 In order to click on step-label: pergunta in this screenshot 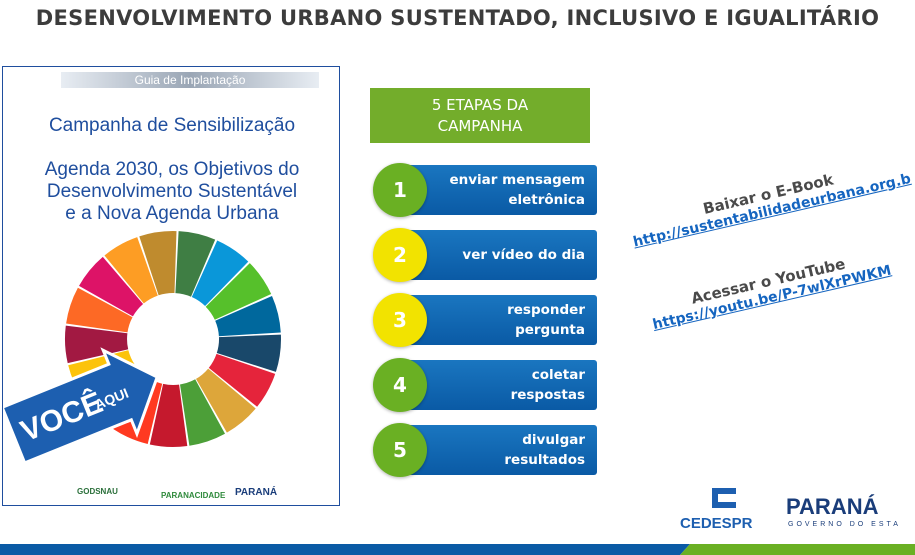, I will do `click(550, 330)`.